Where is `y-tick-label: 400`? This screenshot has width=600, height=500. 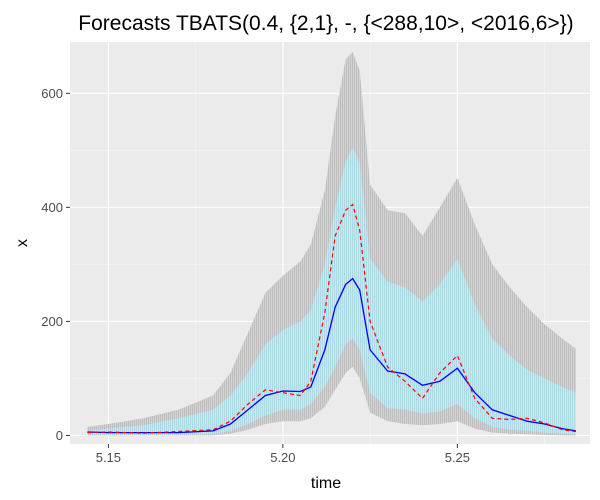
y-tick-label: 400 is located at coordinates (52, 207).